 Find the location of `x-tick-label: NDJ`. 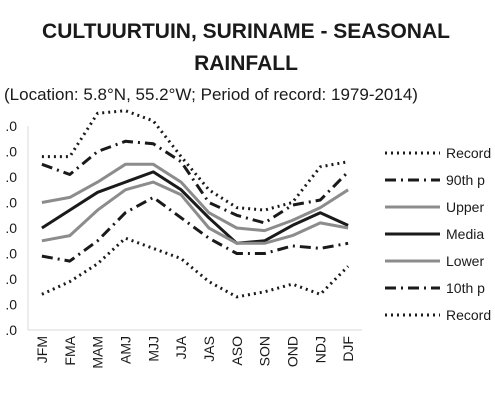

x-tick-label: NDJ is located at coordinates (320, 349).